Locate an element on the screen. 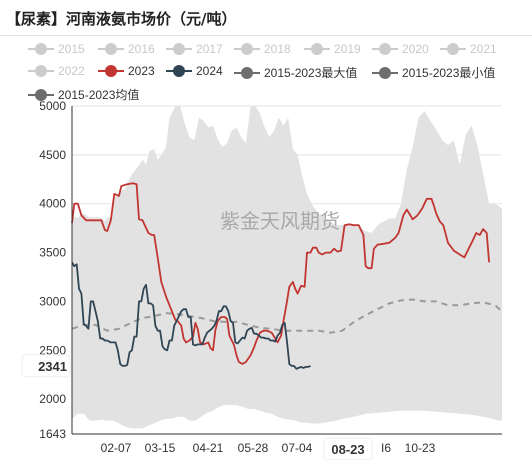 Image resolution: width=532 pixels, height=460 pixels. legend-item-2020: 2020 is located at coordinates (400, 49).